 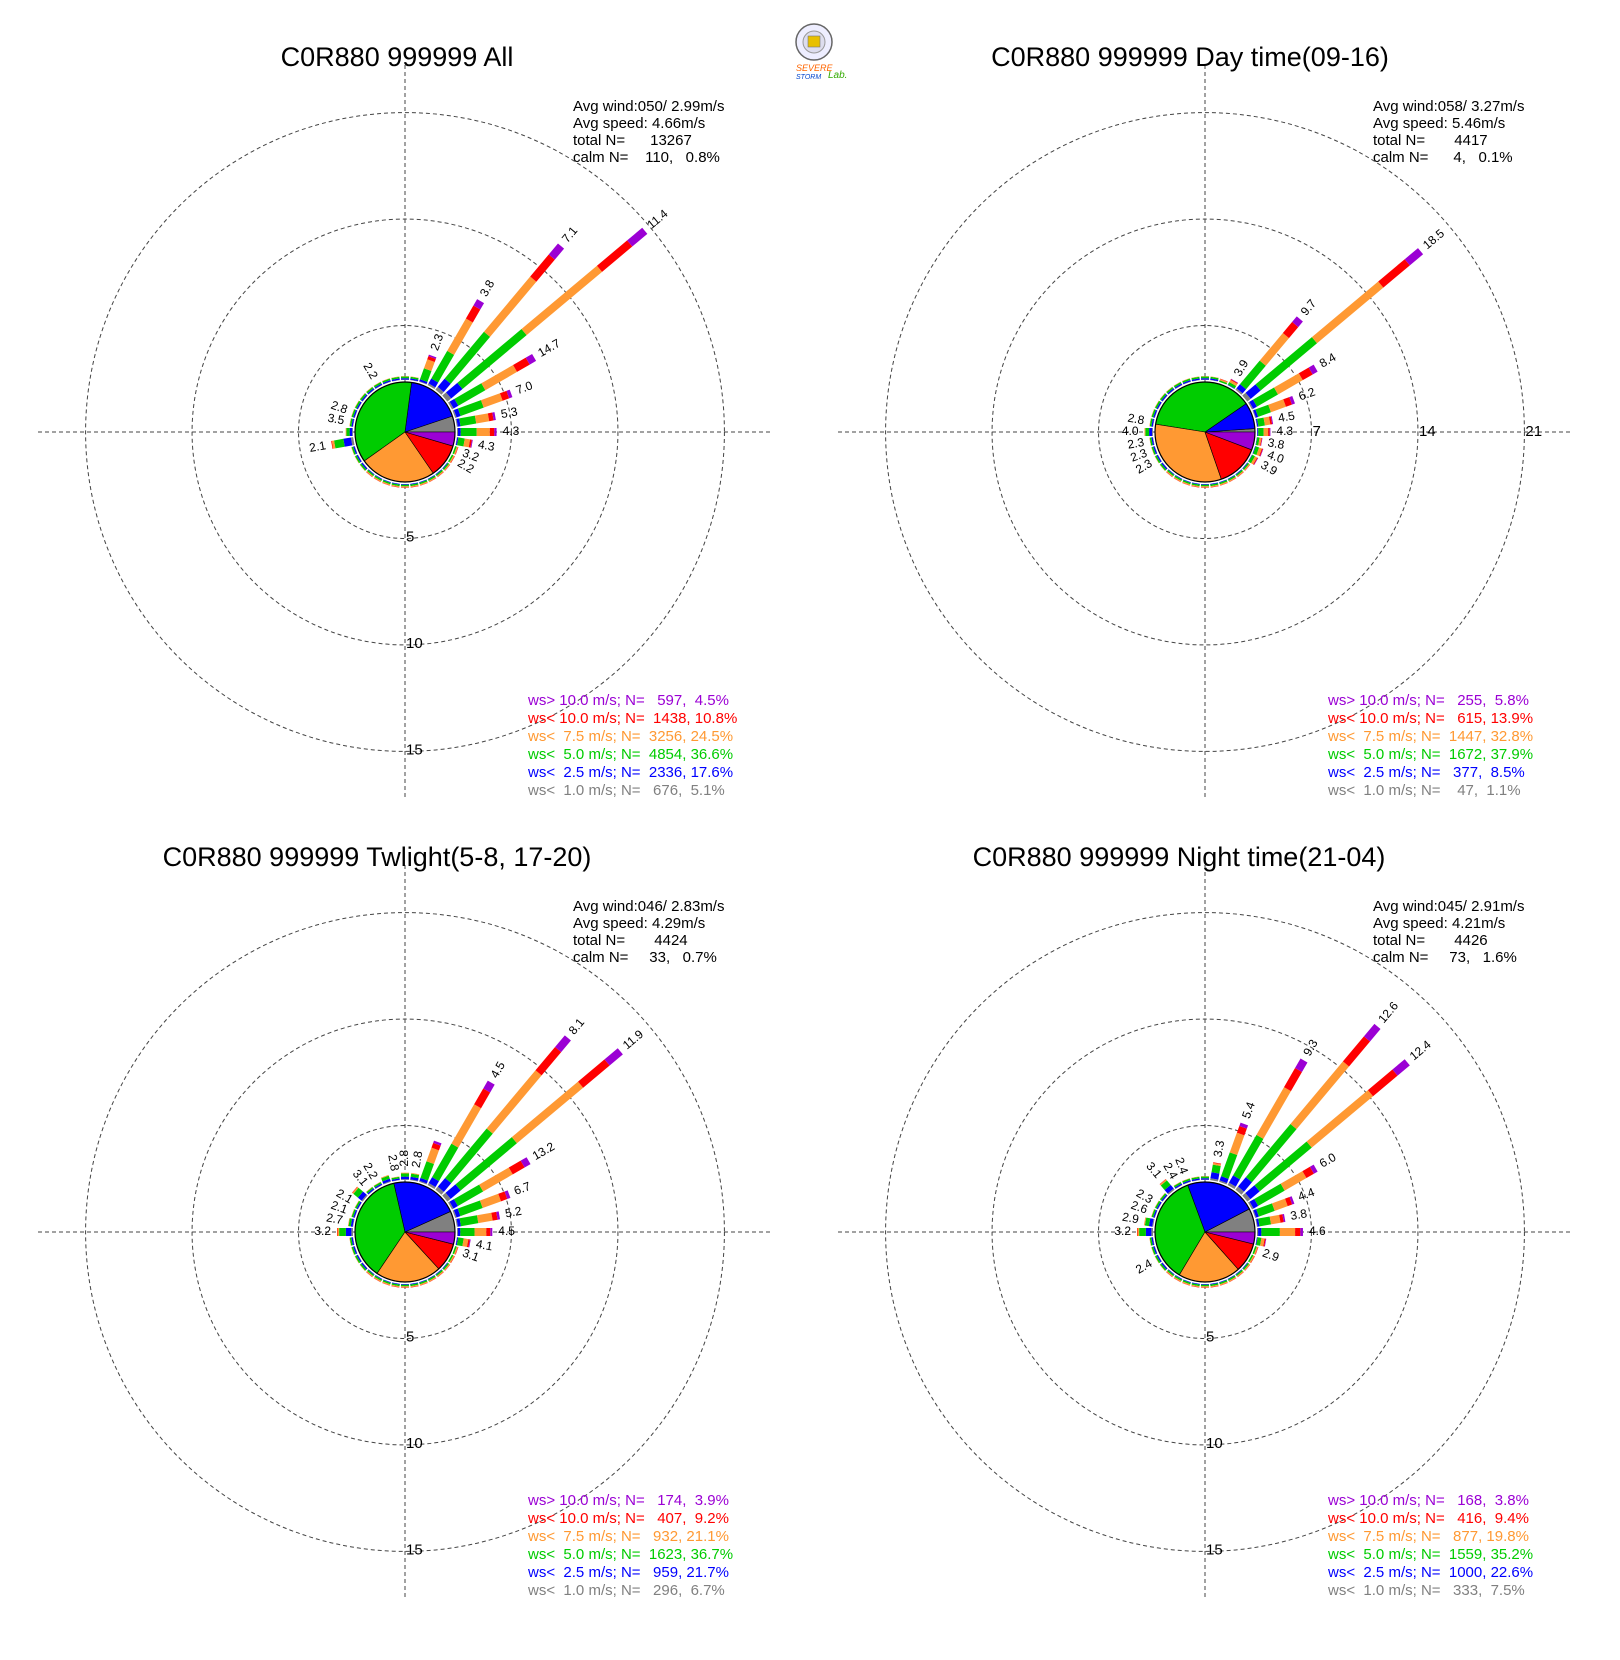 I want to click on petal-label-10: 3.3, so click(x=1219, y=1148).